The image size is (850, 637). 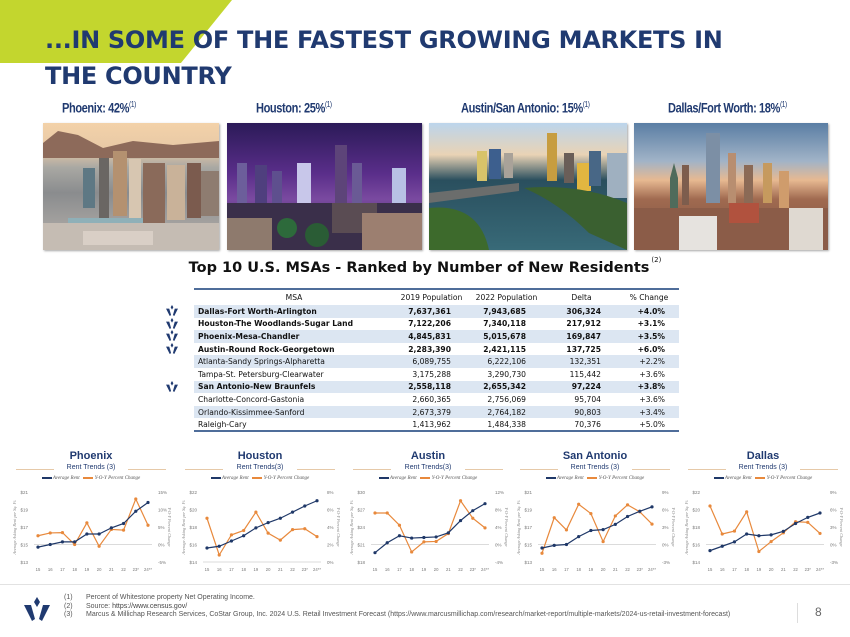 I want to click on col-pct-change: % Change, so click(x=649, y=297).